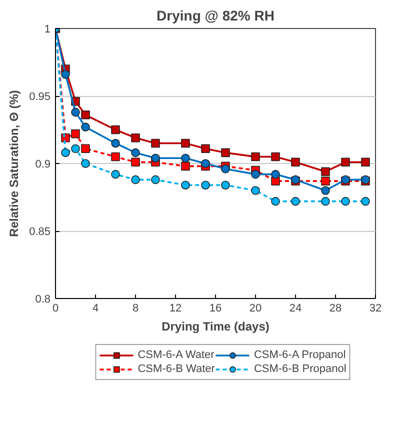  Describe the element at coordinates (95, 308) in the screenshot. I see `x-tick-label: 4` at that location.